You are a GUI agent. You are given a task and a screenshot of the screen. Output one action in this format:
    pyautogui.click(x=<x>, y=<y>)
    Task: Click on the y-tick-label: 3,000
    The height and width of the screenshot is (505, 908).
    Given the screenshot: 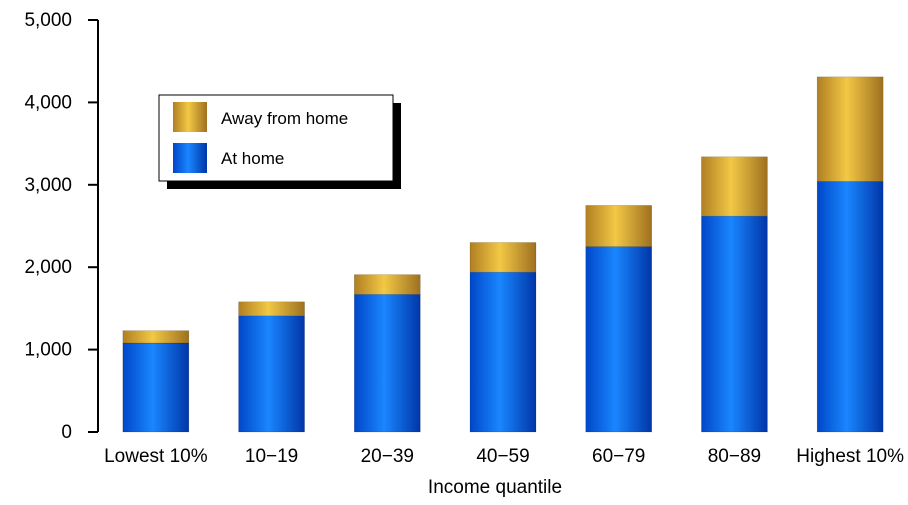 What is the action you would take?
    pyautogui.click(x=48, y=185)
    